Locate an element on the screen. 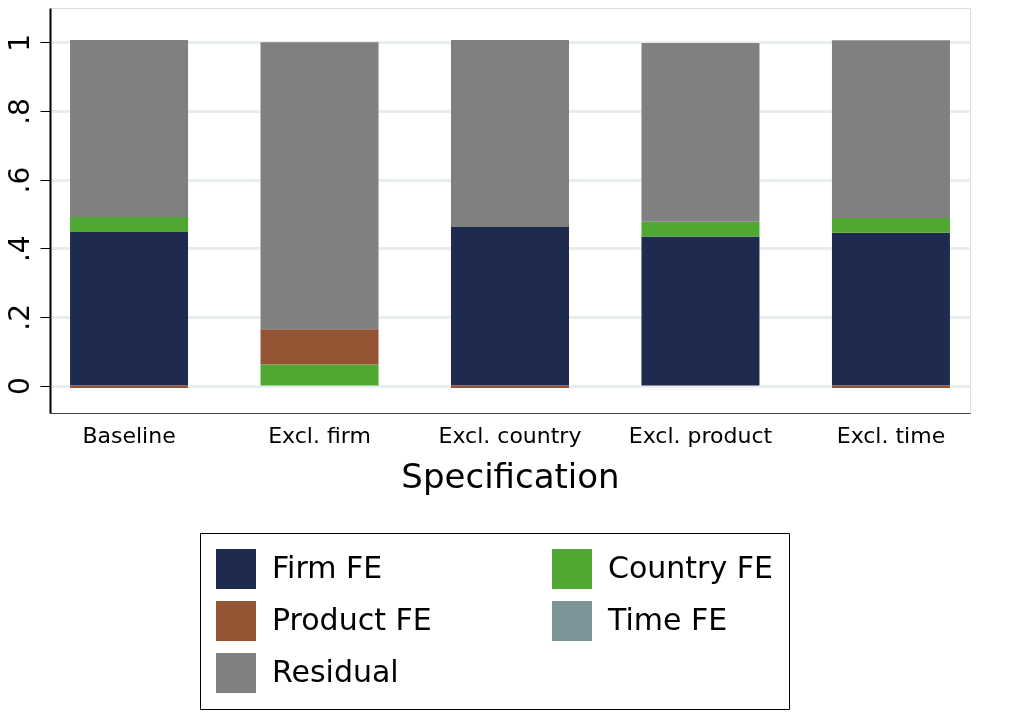 This screenshot has height=722, width=1024. x-axis-title: Specification is located at coordinates (510, 475).